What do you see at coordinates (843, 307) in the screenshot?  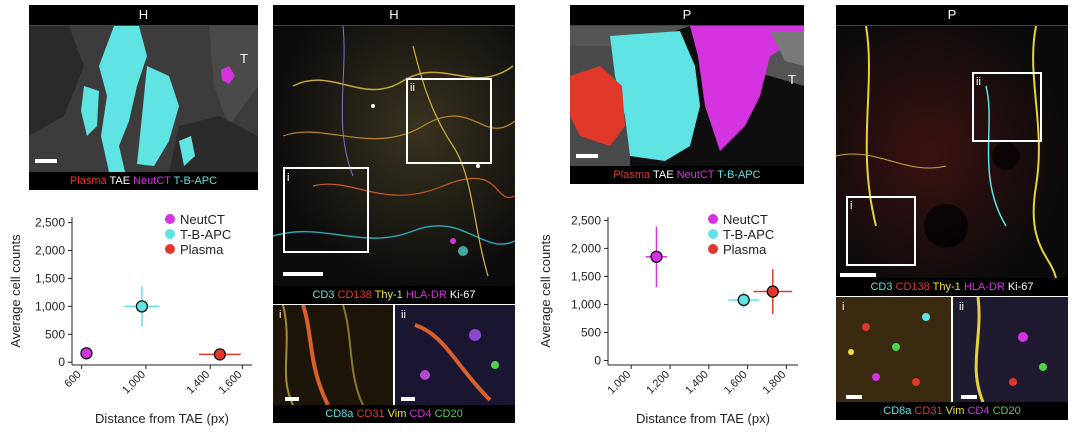 I see `imc-panel-p-inset-i-label: i` at bounding box center [843, 307].